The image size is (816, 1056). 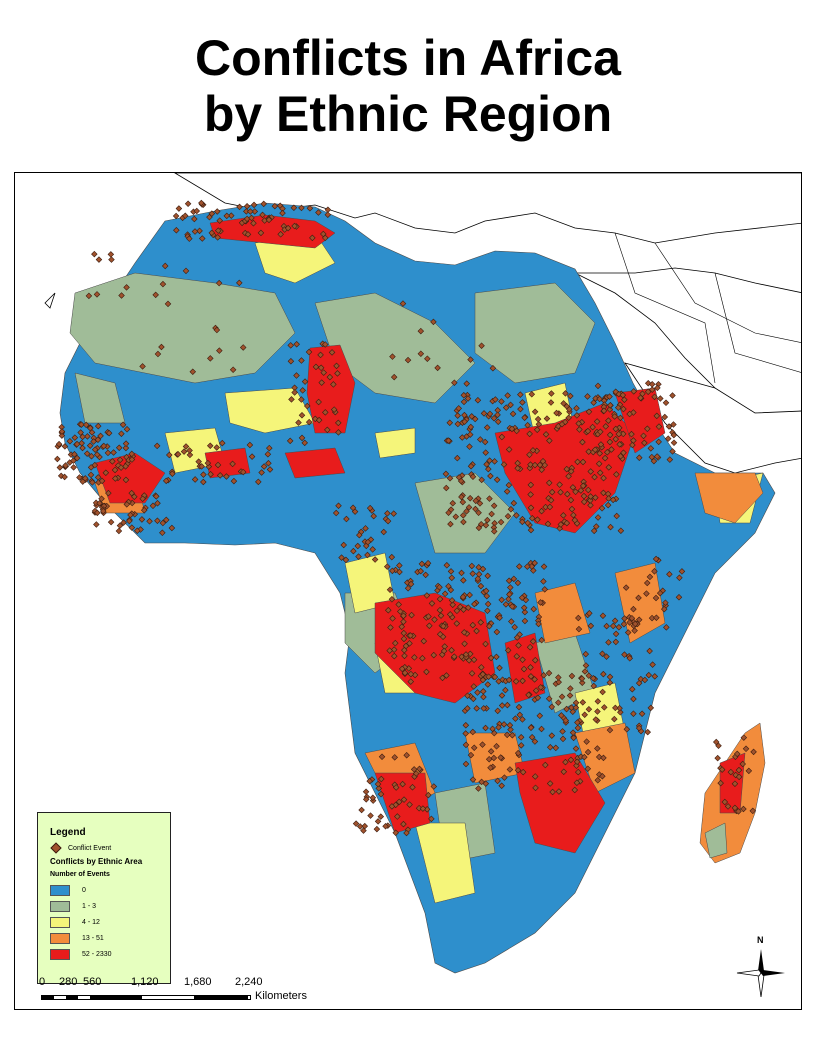 What do you see at coordinates (408, 58) in the screenshot?
I see `map-title-line-1: Conflicts in Africa` at bounding box center [408, 58].